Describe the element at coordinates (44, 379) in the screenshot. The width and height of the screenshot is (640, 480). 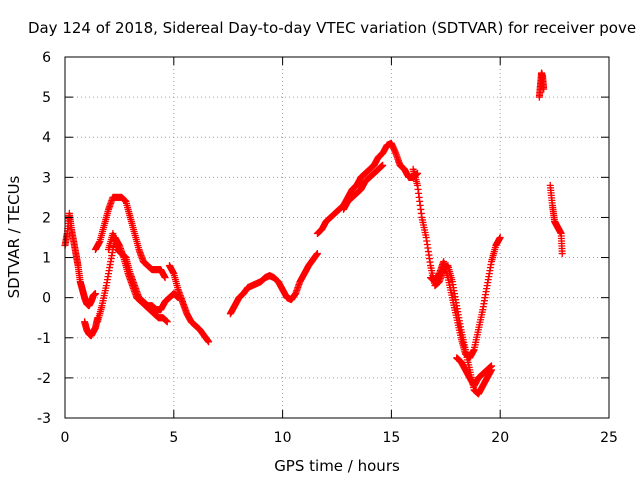
I see `y-tick-label: -2` at that location.